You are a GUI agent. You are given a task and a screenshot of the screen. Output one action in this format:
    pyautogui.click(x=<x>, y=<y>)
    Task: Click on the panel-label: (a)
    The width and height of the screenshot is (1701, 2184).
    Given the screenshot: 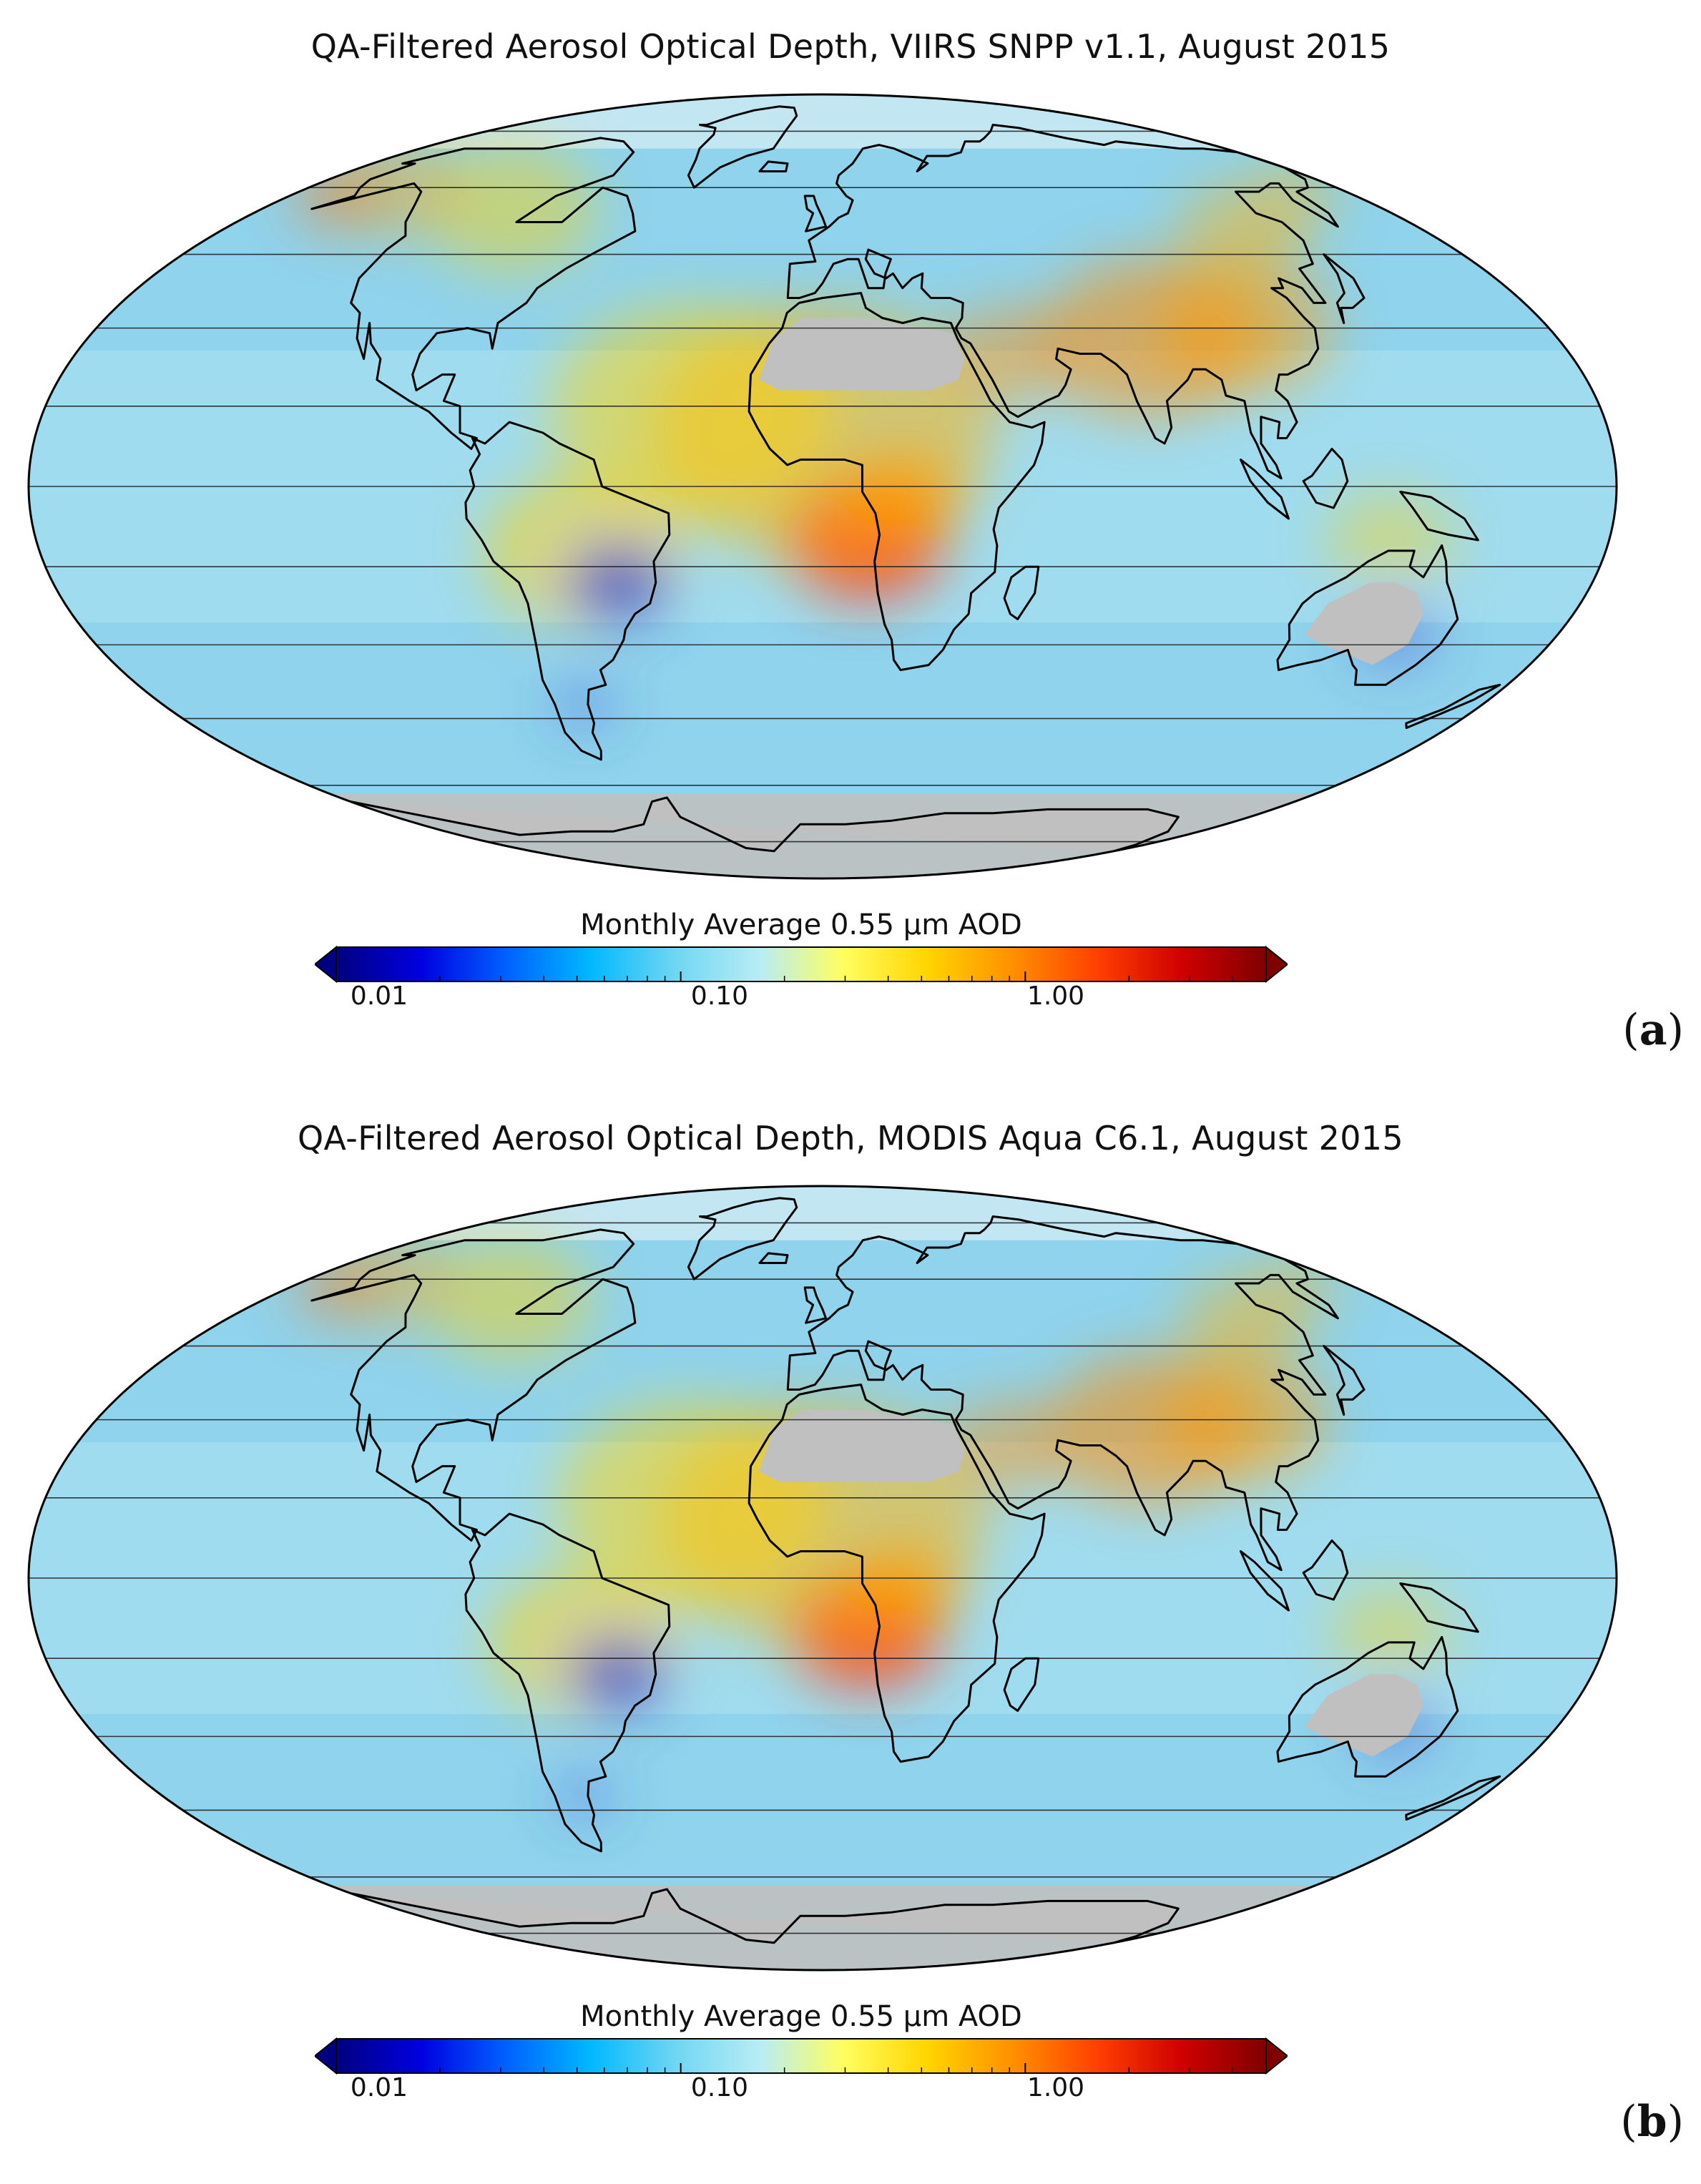 What is the action you would take?
    pyautogui.click(x=1653, y=1030)
    